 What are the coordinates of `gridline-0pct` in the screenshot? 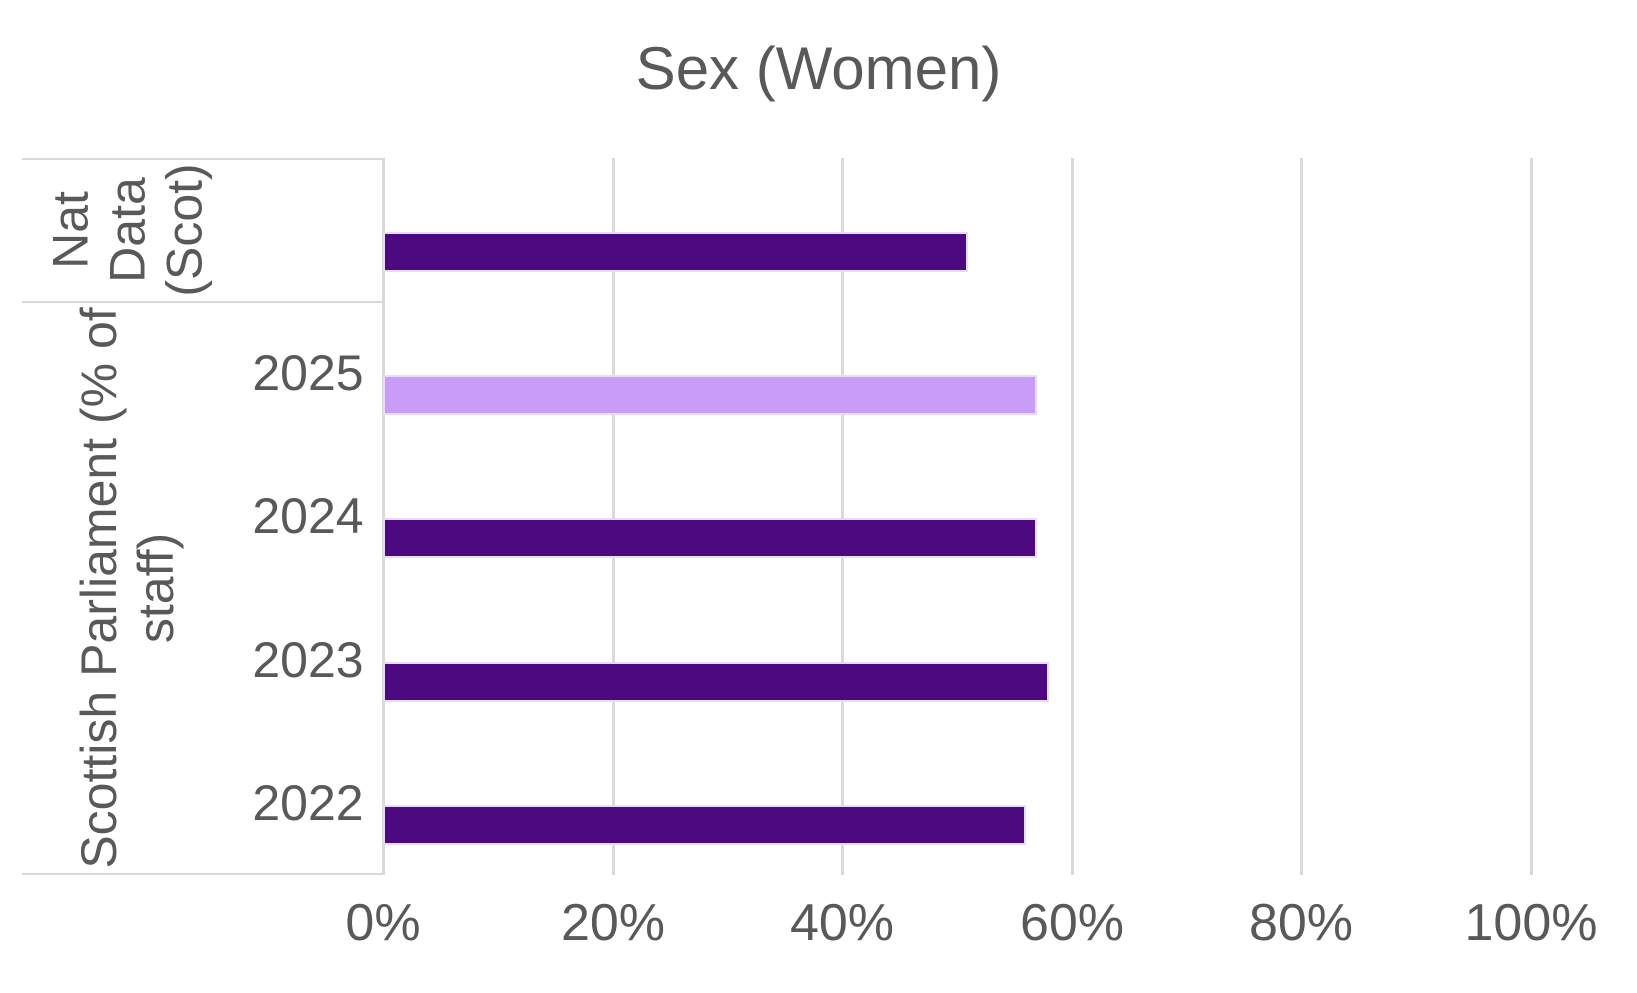 It's located at (383, 516).